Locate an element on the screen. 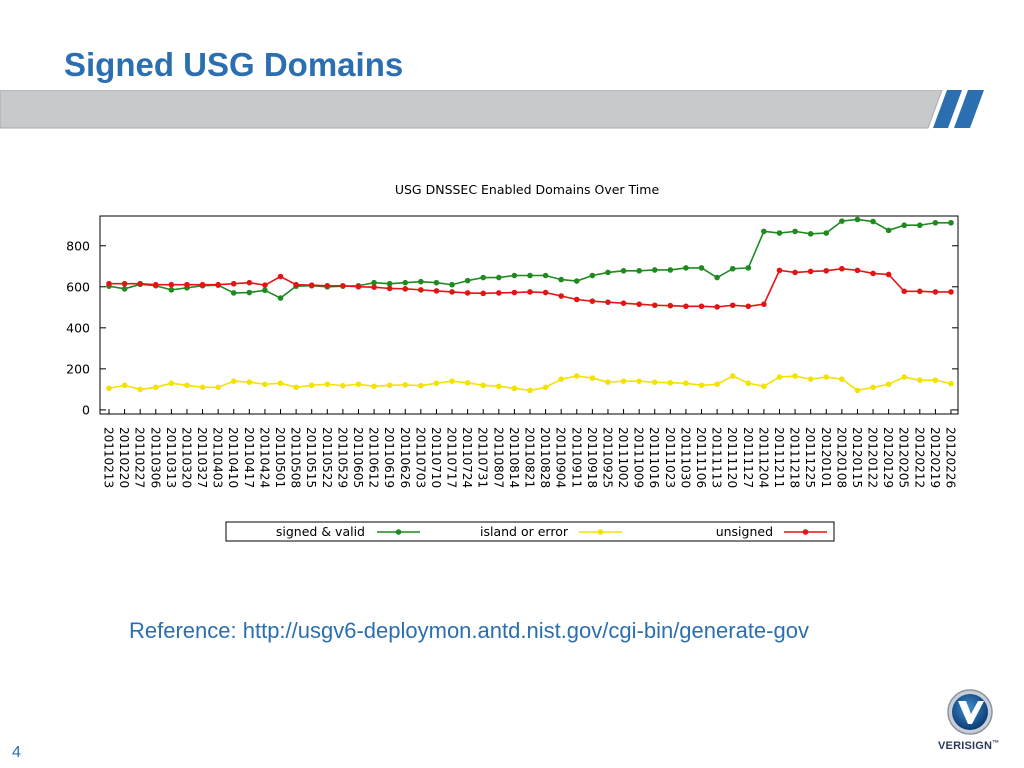 The image size is (1024, 768). x-tick-label: 20111023 is located at coordinates (670, 457).